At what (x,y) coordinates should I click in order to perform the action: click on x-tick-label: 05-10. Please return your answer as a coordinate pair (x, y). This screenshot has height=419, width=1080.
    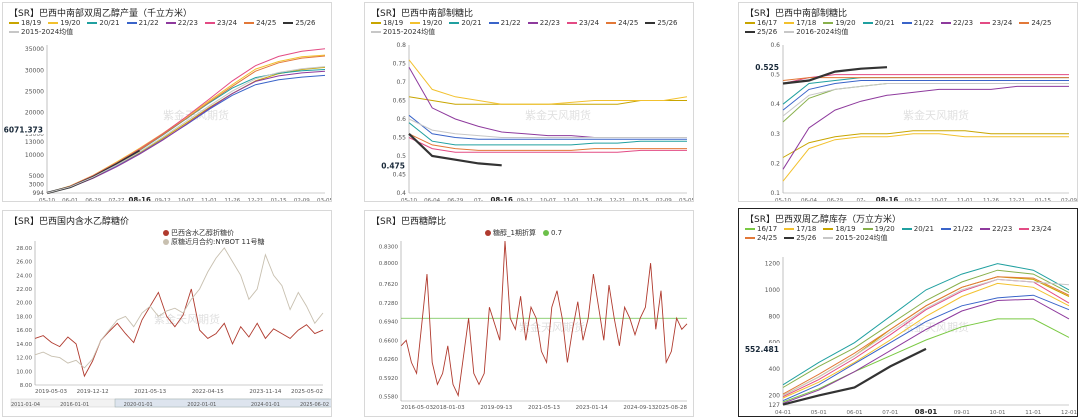
    Looking at the image, I should click on (783, 200).